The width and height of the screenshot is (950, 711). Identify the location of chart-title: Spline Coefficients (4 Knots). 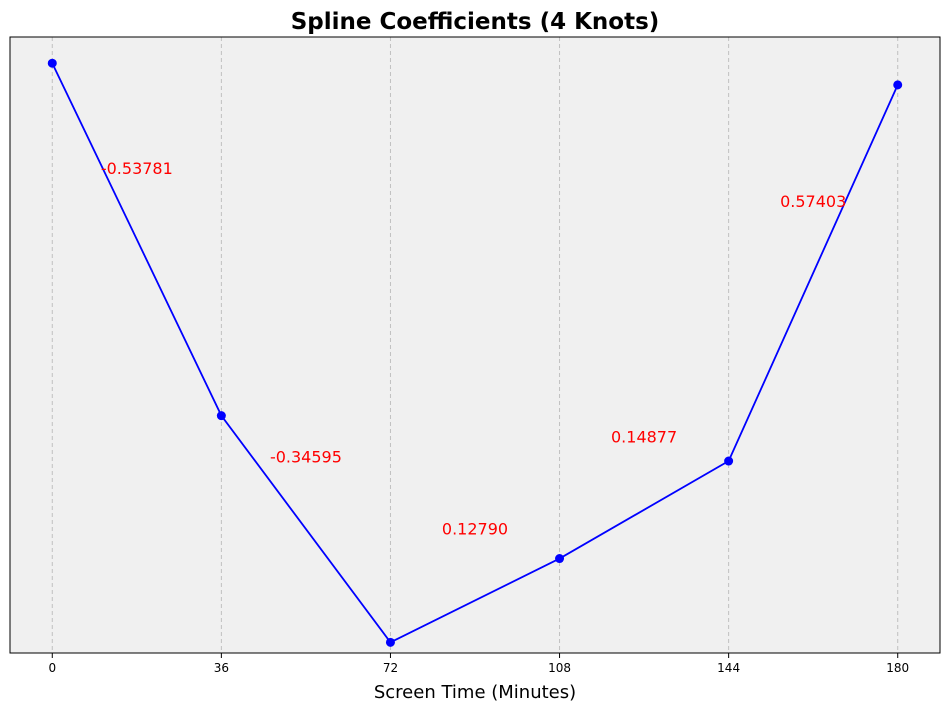
(475, 22).